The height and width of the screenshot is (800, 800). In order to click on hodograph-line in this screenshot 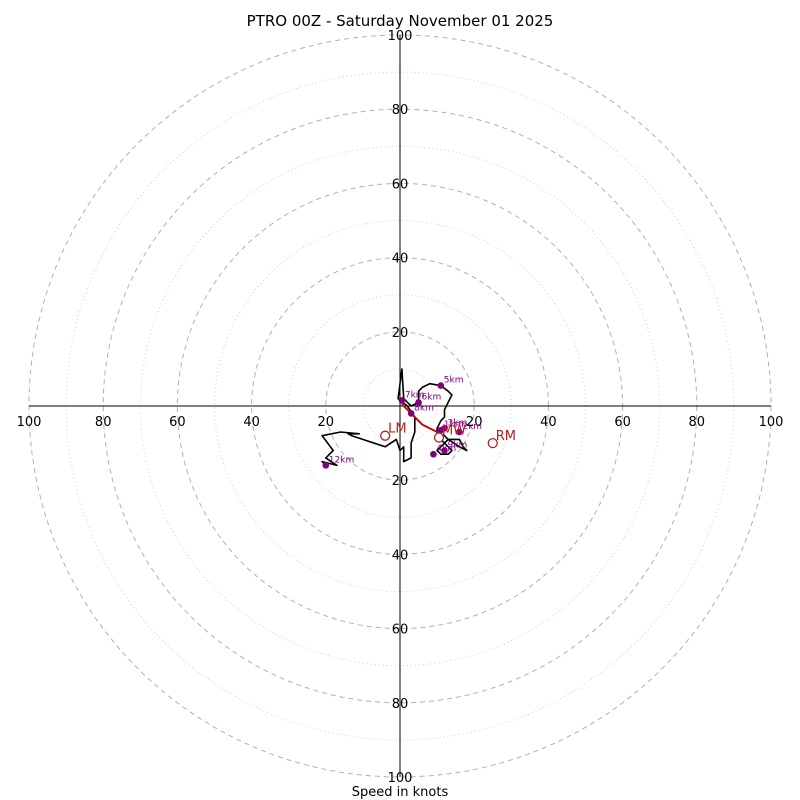, I will do `click(394, 417)`.